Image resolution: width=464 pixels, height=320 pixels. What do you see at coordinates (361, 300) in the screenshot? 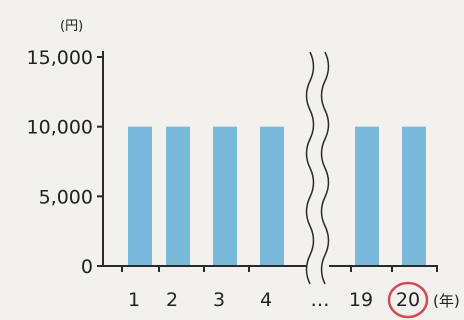
I see `x-tick-label-19: 19` at bounding box center [361, 300].